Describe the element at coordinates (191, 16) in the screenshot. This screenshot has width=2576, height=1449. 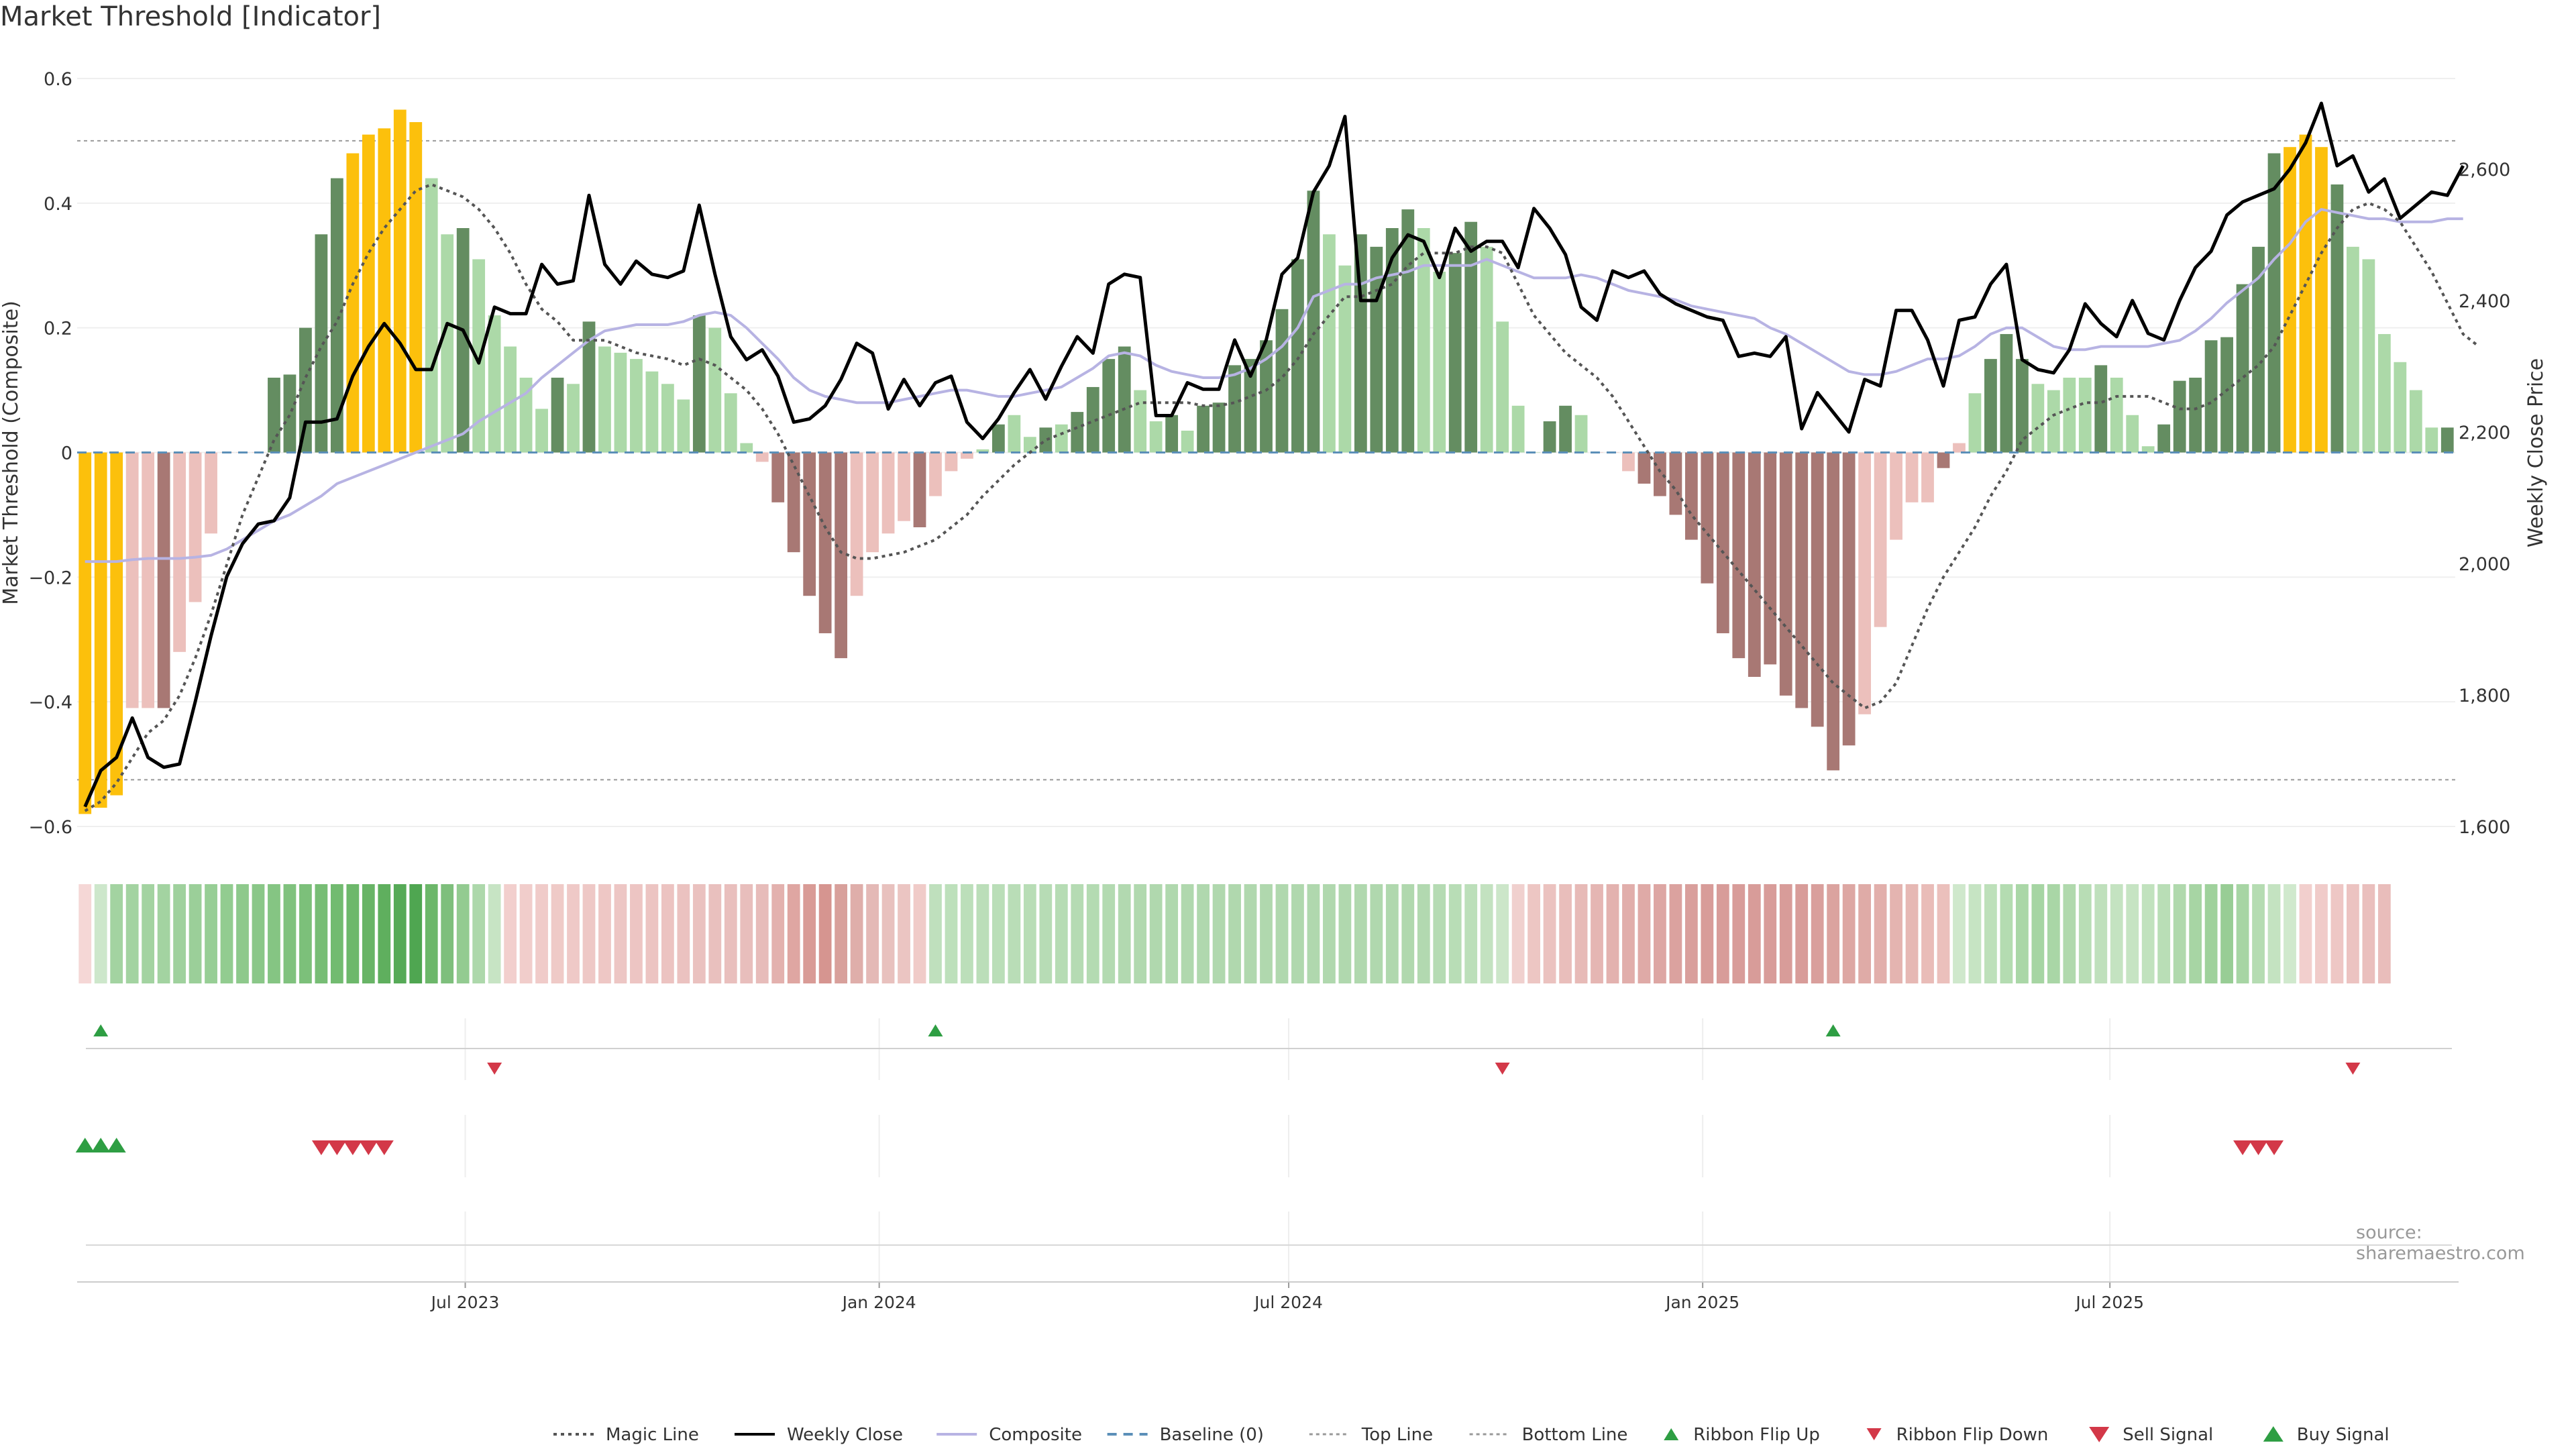
I see `chart-title: Market Threshold [Indicator]` at that location.